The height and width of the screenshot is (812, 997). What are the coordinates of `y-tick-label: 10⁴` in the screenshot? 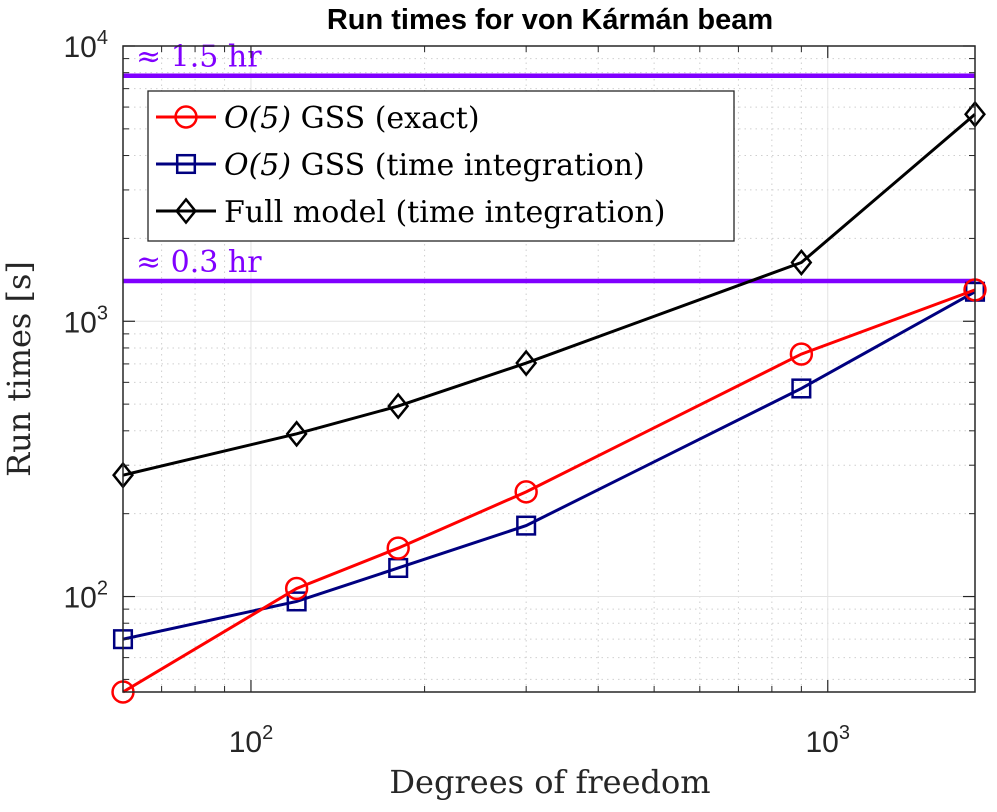 It's located at (86, 45).